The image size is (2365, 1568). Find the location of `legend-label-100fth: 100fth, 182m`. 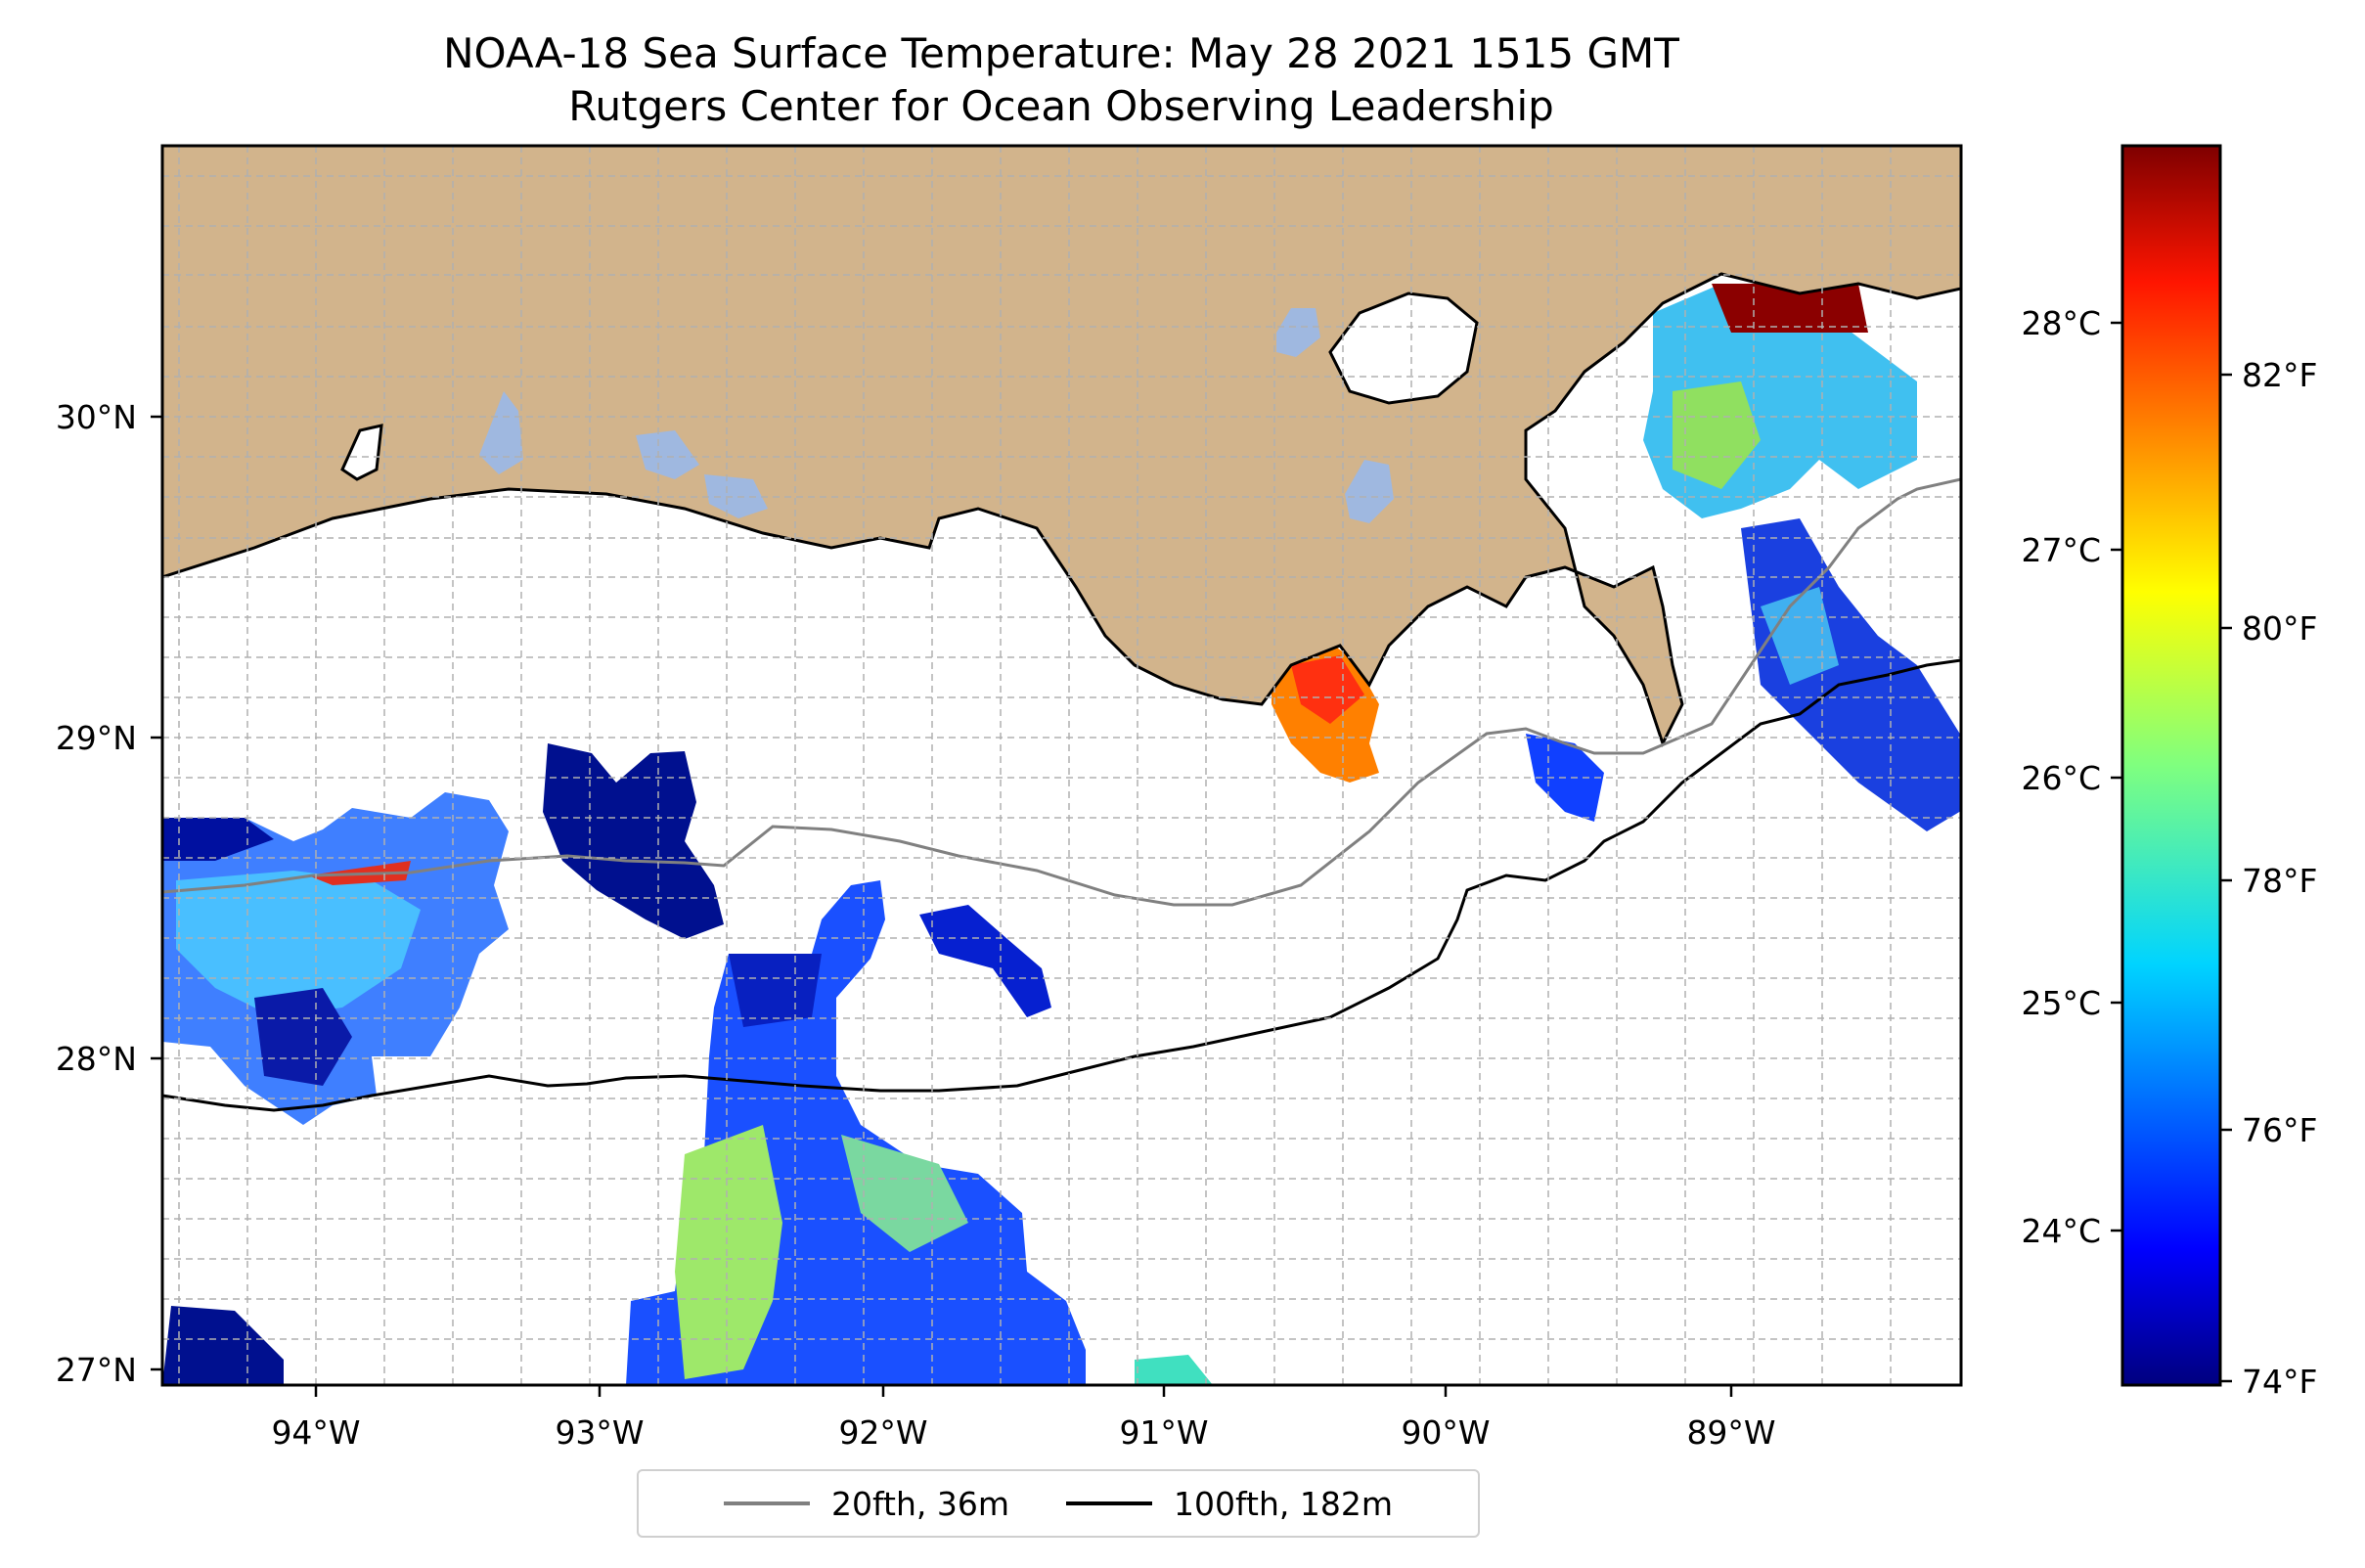

legend-label-100fth: 100fth, 182m is located at coordinates (1283, 1503).